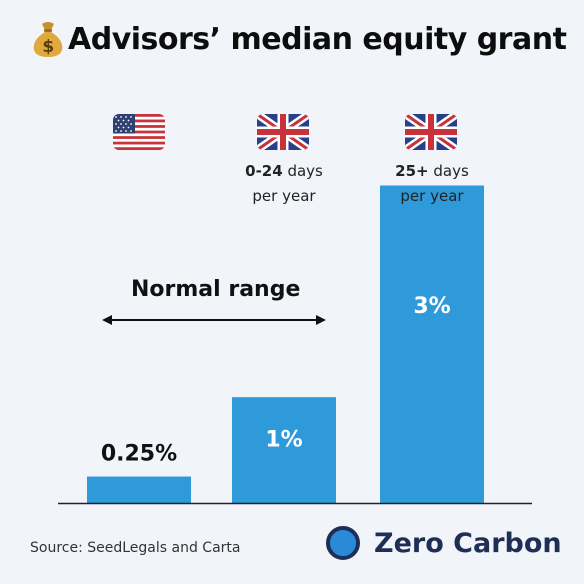 Image resolution: width=584 pixels, height=584 pixels. I want to click on double-arrow-icon, so click(214, 320).